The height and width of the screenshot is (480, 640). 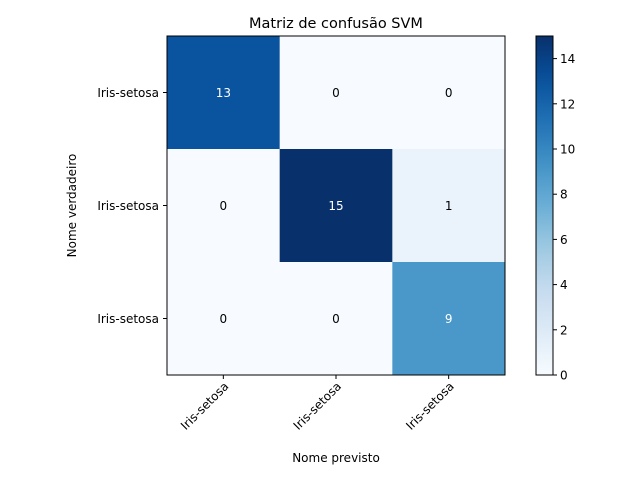 I want to click on colorbar-tick-label: 12, so click(x=567, y=104).